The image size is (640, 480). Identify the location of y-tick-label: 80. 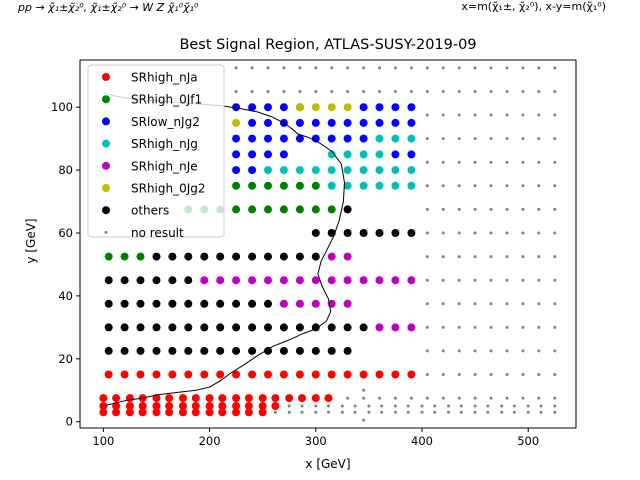
(65, 170).